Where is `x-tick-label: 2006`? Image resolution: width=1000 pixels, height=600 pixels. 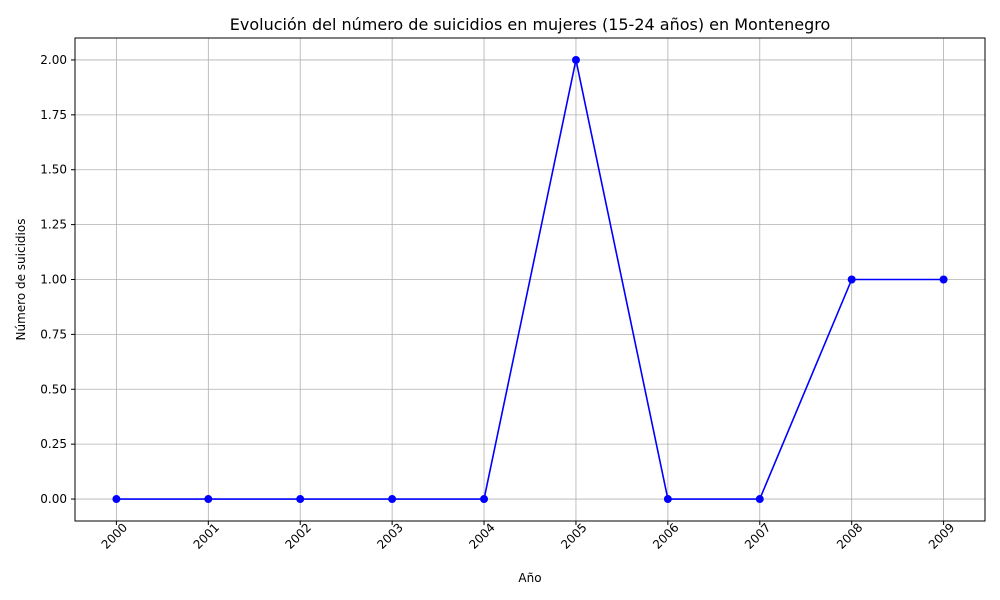
x-tick-label: 2006 is located at coordinates (665, 535).